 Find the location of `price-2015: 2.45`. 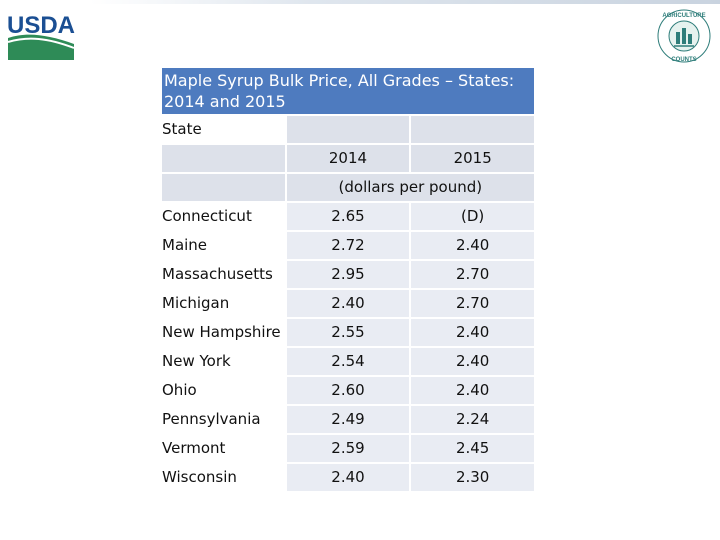

price-2015: 2.45 is located at coordinates (472, 448).